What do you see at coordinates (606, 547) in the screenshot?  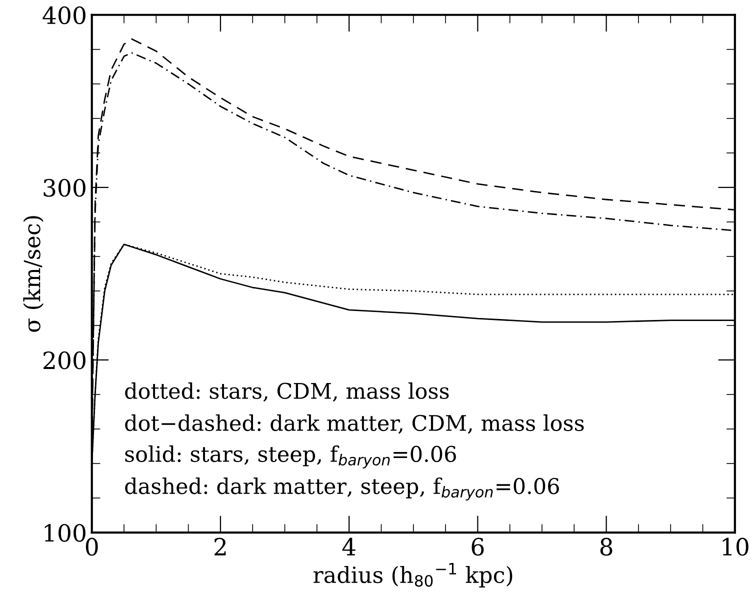 I see `x-tick-label: 8` at bounding box center [606, 547].